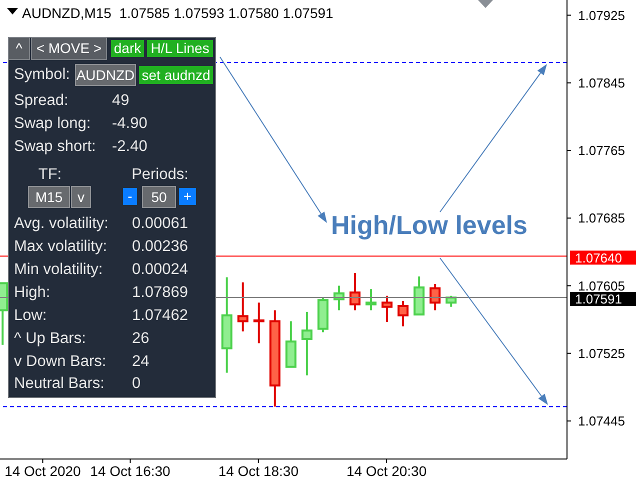 The width and height of the screenshot is (640, 480). What do you see at coordinates (160, 270) in the screenshot?
I see `annotation: 0.00024` at bounding box center [160, 270].